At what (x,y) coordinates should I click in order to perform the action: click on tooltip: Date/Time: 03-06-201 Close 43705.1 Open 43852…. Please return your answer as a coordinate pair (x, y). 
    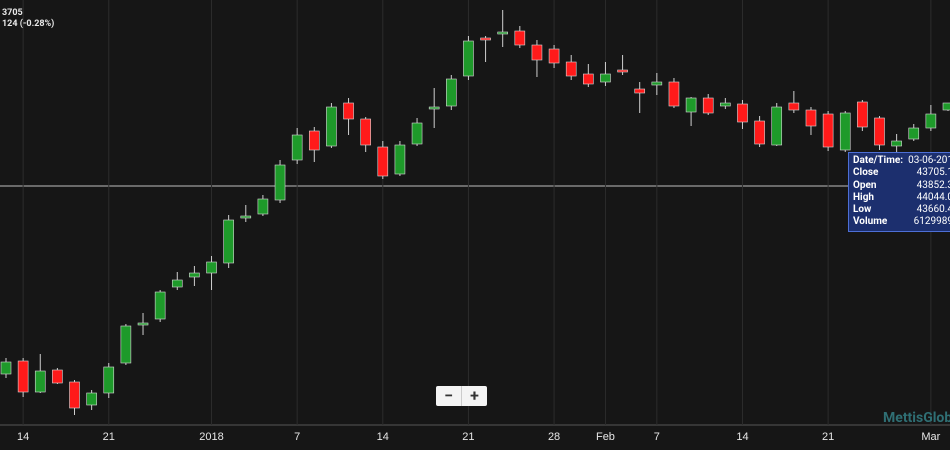
    Looking at the image, I should click on (899, 192).